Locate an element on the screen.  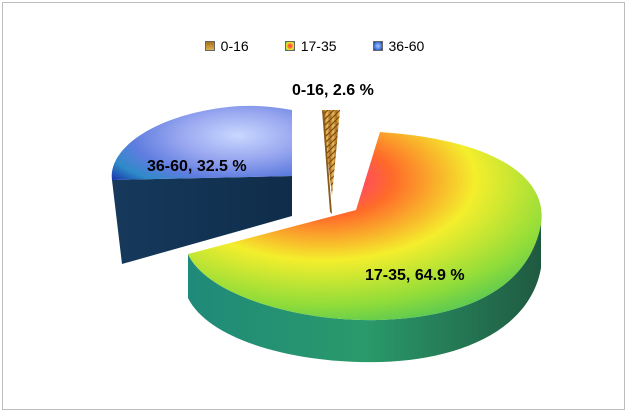
legend-item-17-35: 17-35 is located at coordinates (310, 46).